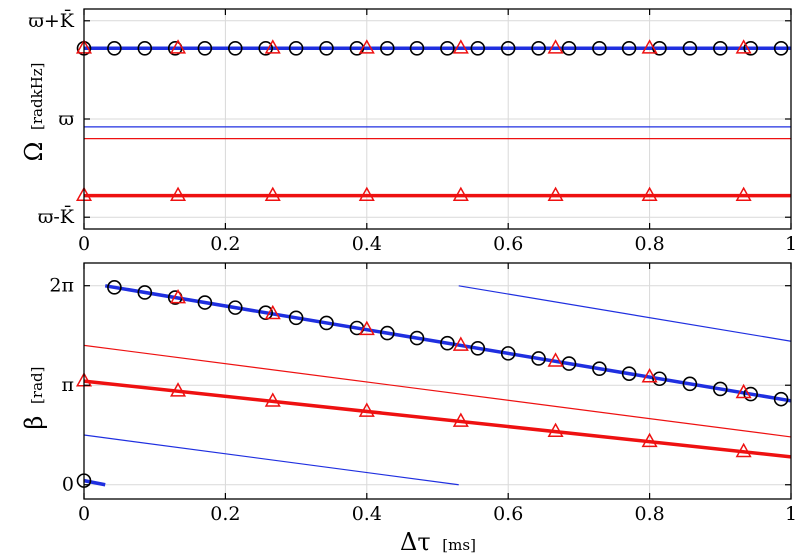  I want to click on top-y-axis-symbol: Ω, so click(34, 152).